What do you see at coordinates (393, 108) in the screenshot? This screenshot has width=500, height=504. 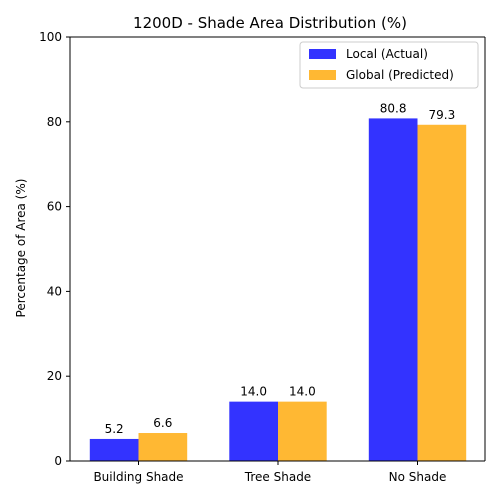 I see `bar-value-label: 80.8` at bounding box center [393, 108].